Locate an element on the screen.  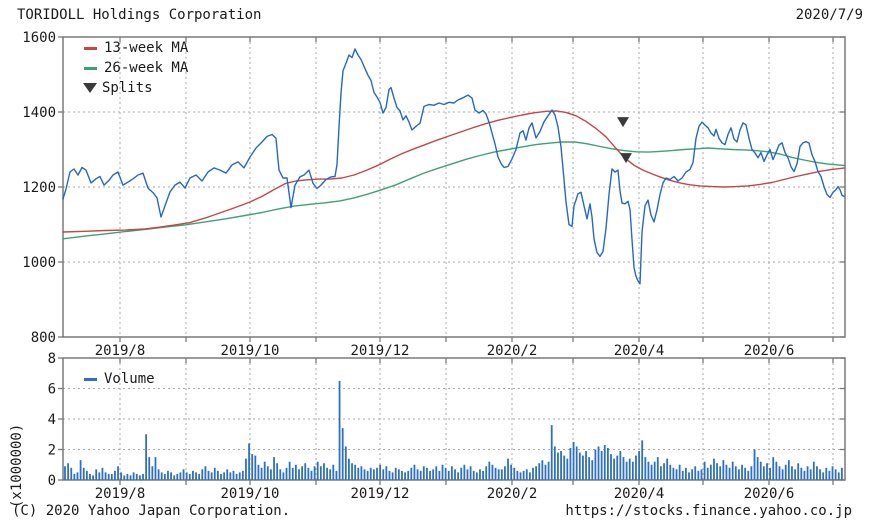
legend-item-volume: Volume is located at coordinates (119, 379).